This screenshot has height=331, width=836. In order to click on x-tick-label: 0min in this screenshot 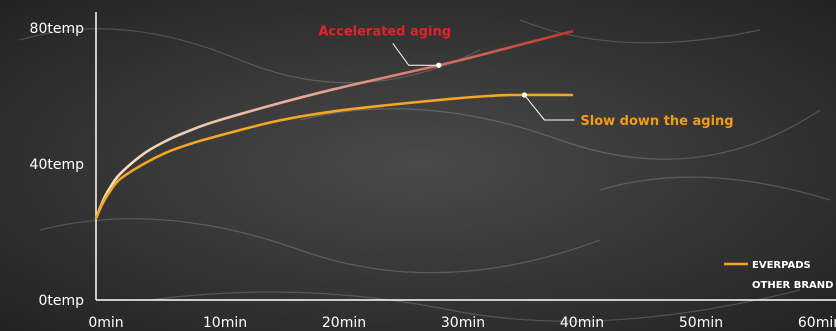, I will do `click(105, 323)`.